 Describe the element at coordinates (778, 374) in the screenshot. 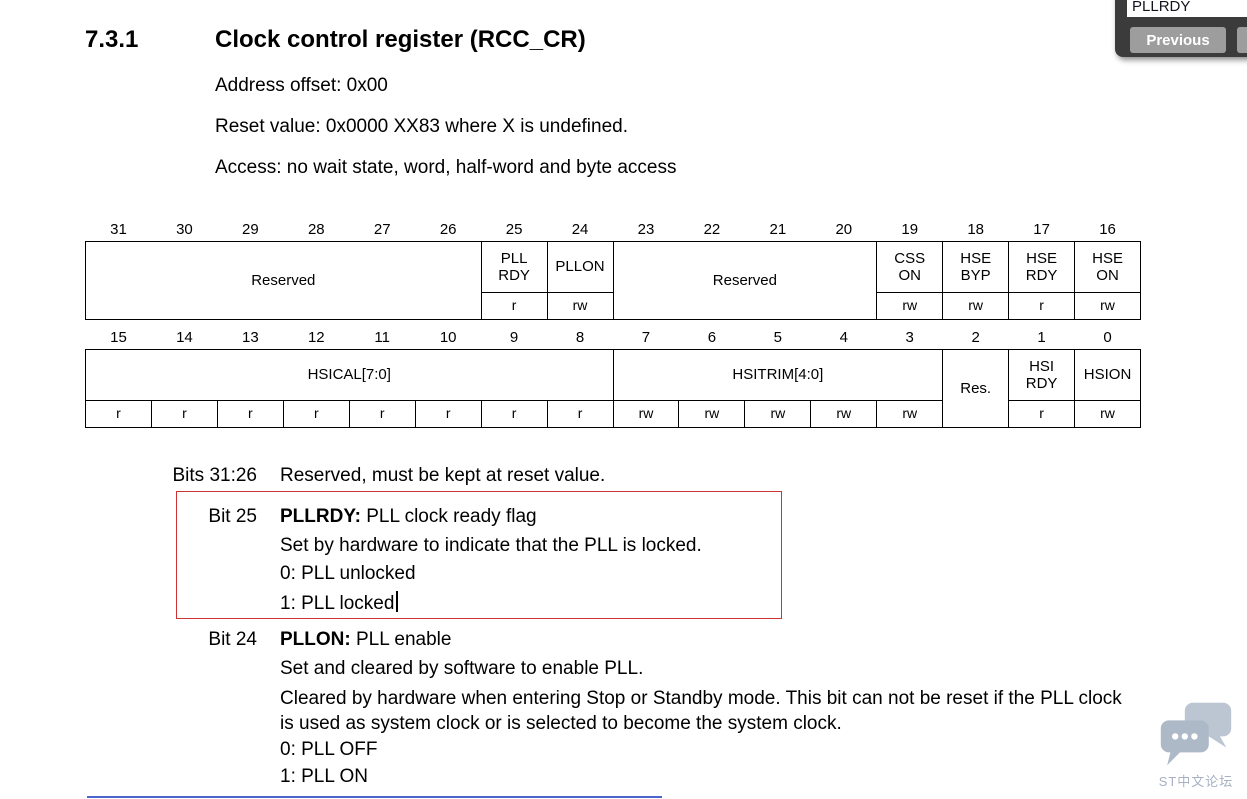

I see `field-hsitrim: HSITRIM[4:0]` at that location.